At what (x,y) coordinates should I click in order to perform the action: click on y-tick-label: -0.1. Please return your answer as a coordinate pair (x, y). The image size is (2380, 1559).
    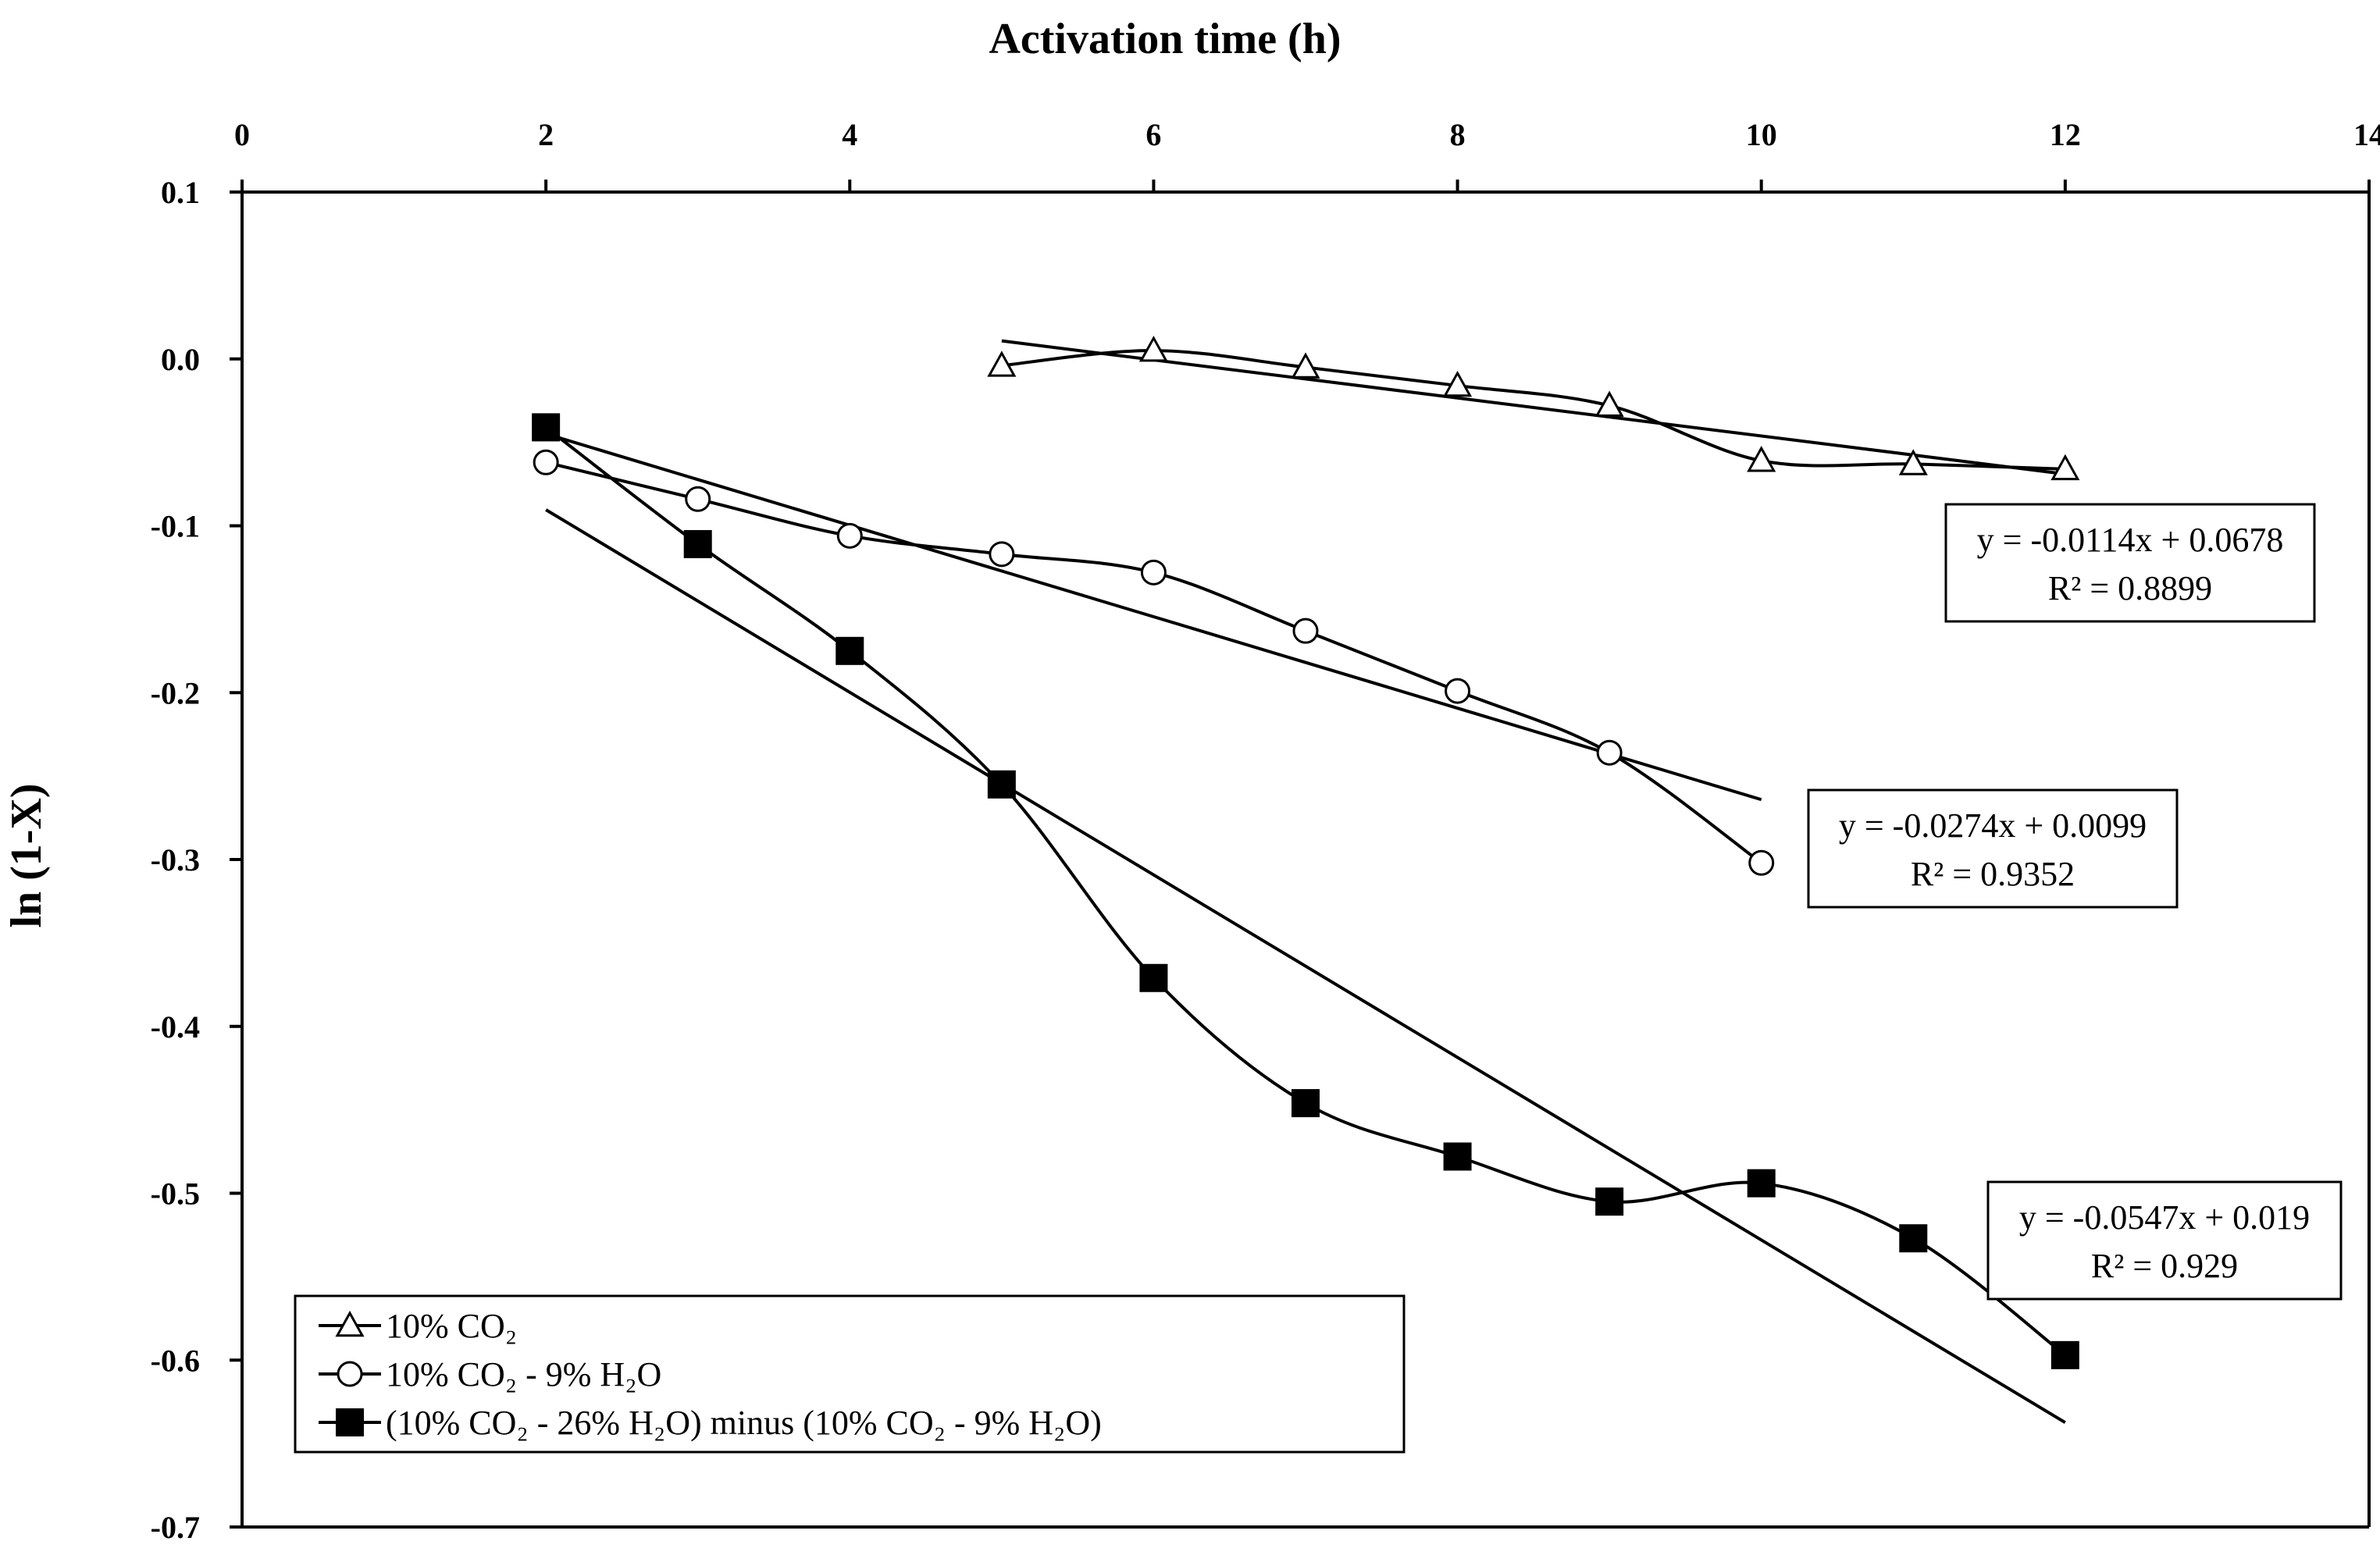
    Looking at the image, I should click on (175, 526).